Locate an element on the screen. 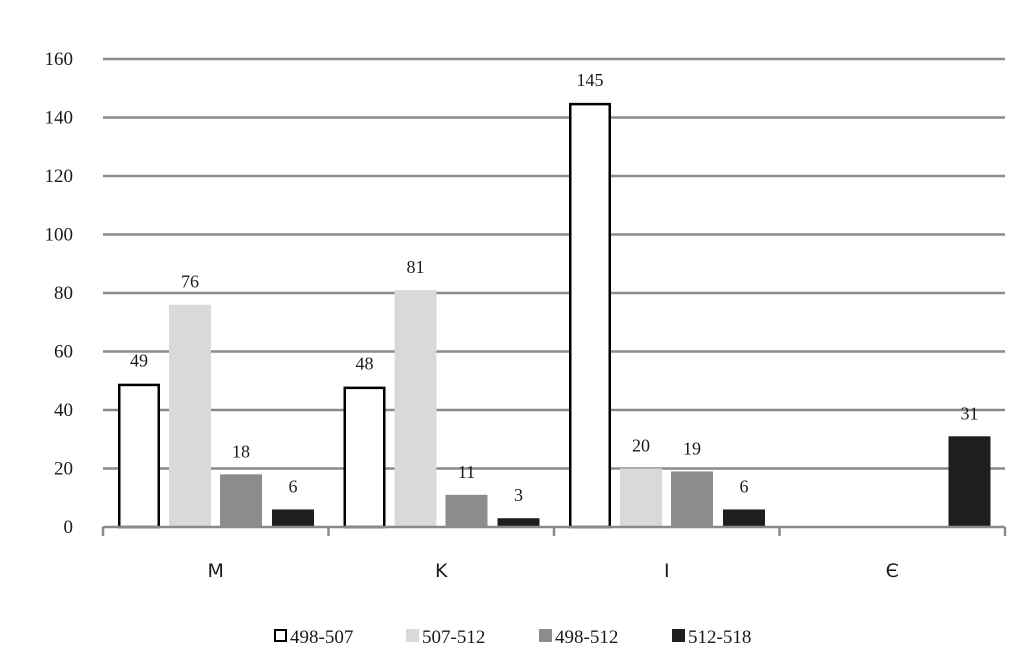 This screenshot has height=669, width=1023. legend-label: 507-512 is located at coordinates (453, 637).